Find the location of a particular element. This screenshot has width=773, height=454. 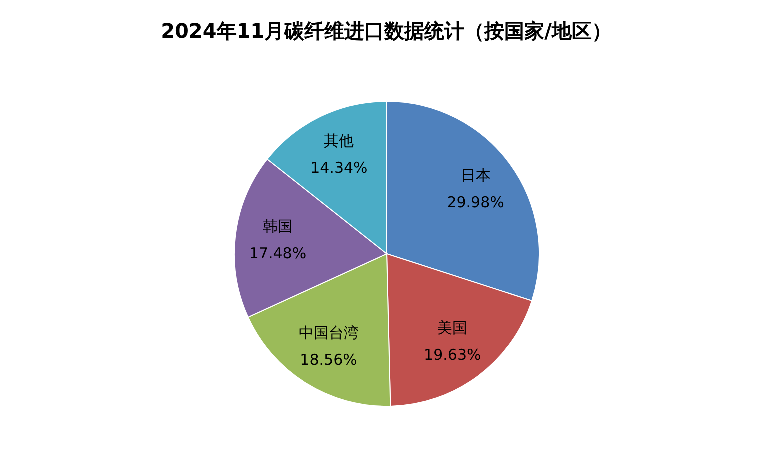

slice-label: 韩国 is located at coordinates (277, 227).